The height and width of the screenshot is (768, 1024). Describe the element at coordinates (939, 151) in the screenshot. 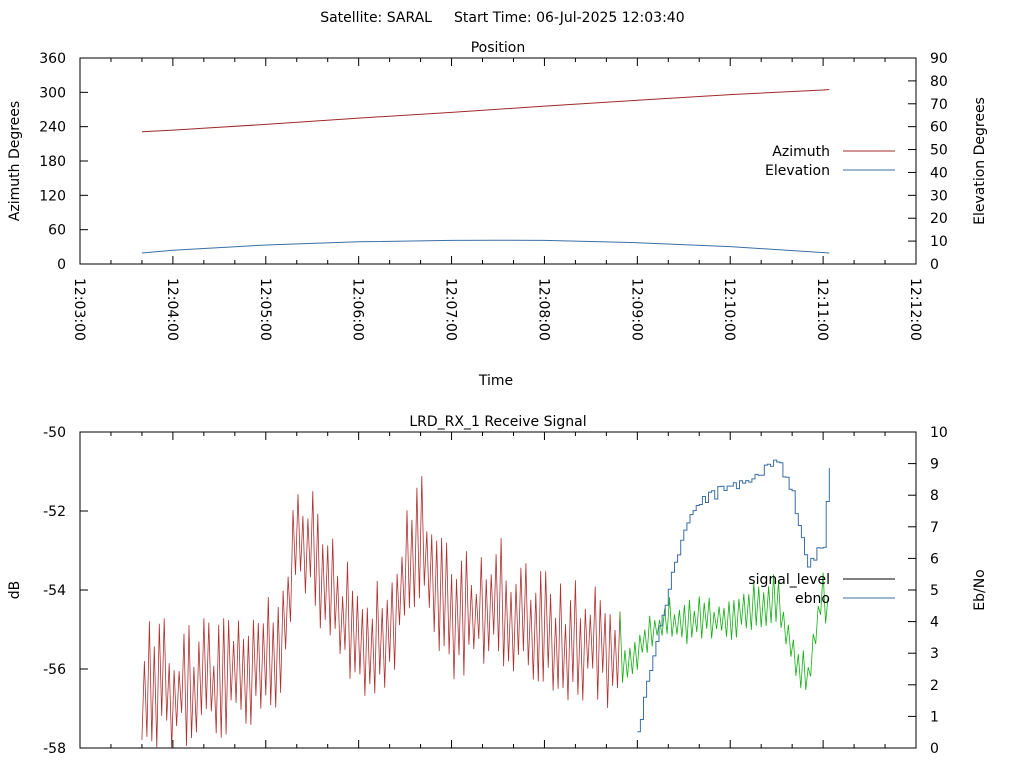

I see `y2-tick-label: 50` at that location.